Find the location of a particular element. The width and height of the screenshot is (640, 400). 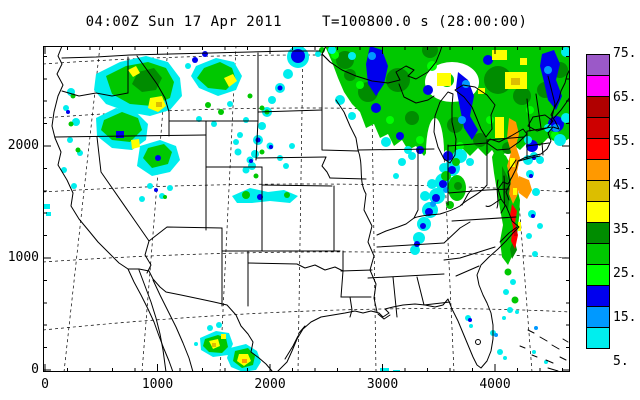

x-tick-label: 2000 is located at coordinates (270, 384).